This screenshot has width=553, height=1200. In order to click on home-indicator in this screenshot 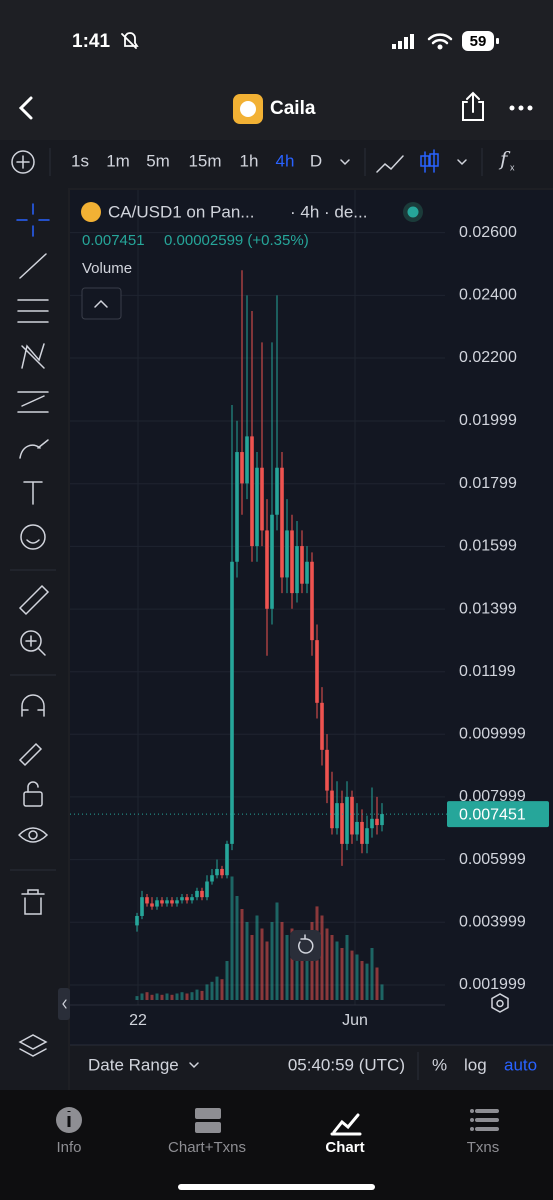, I will do `click(276, 1187)`.